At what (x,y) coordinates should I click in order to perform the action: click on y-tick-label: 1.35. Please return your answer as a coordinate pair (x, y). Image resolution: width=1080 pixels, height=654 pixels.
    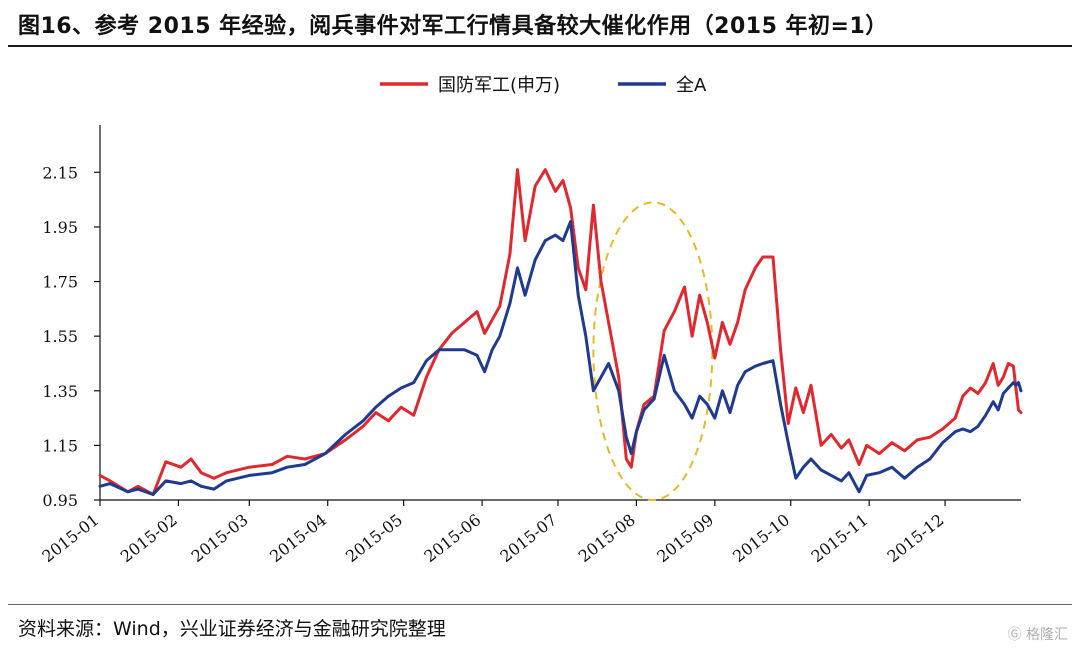
    Looking at the image, I should click on (60, 391).